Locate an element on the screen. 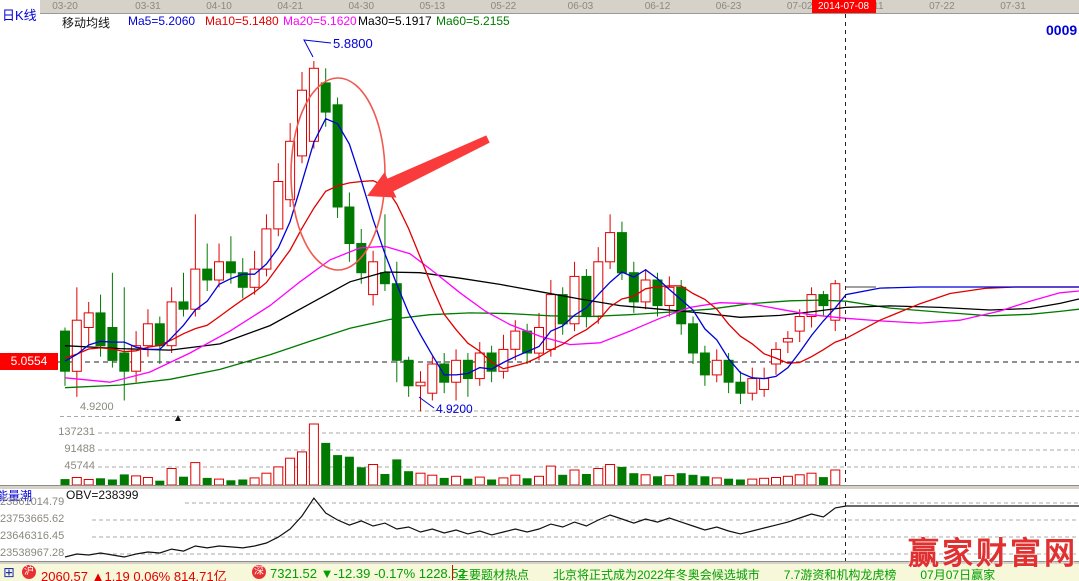 This screenshot has width=1079, height=581. ma-value-0: Ma5=5.2060 is located at coordinates (162, 21).